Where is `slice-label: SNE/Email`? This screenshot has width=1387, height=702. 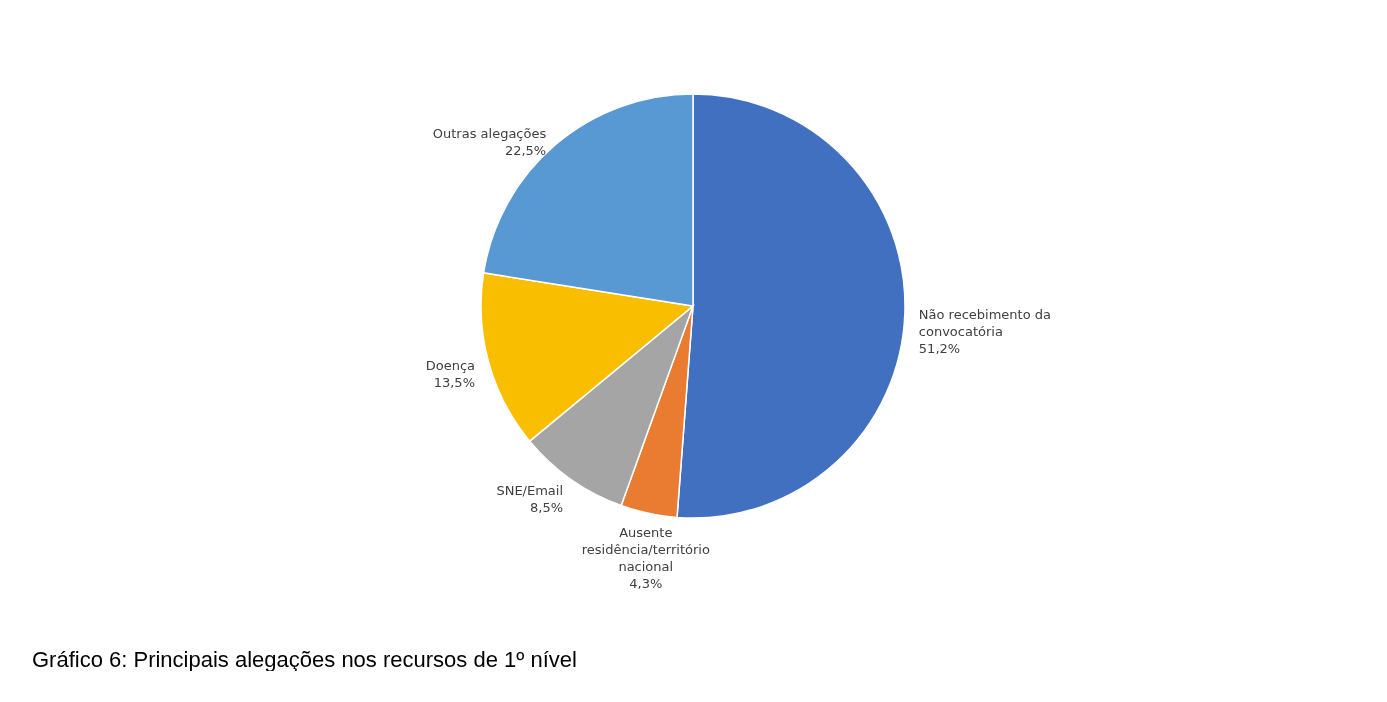
slice-label: SNE/Email is located at coordinates (530, 490).